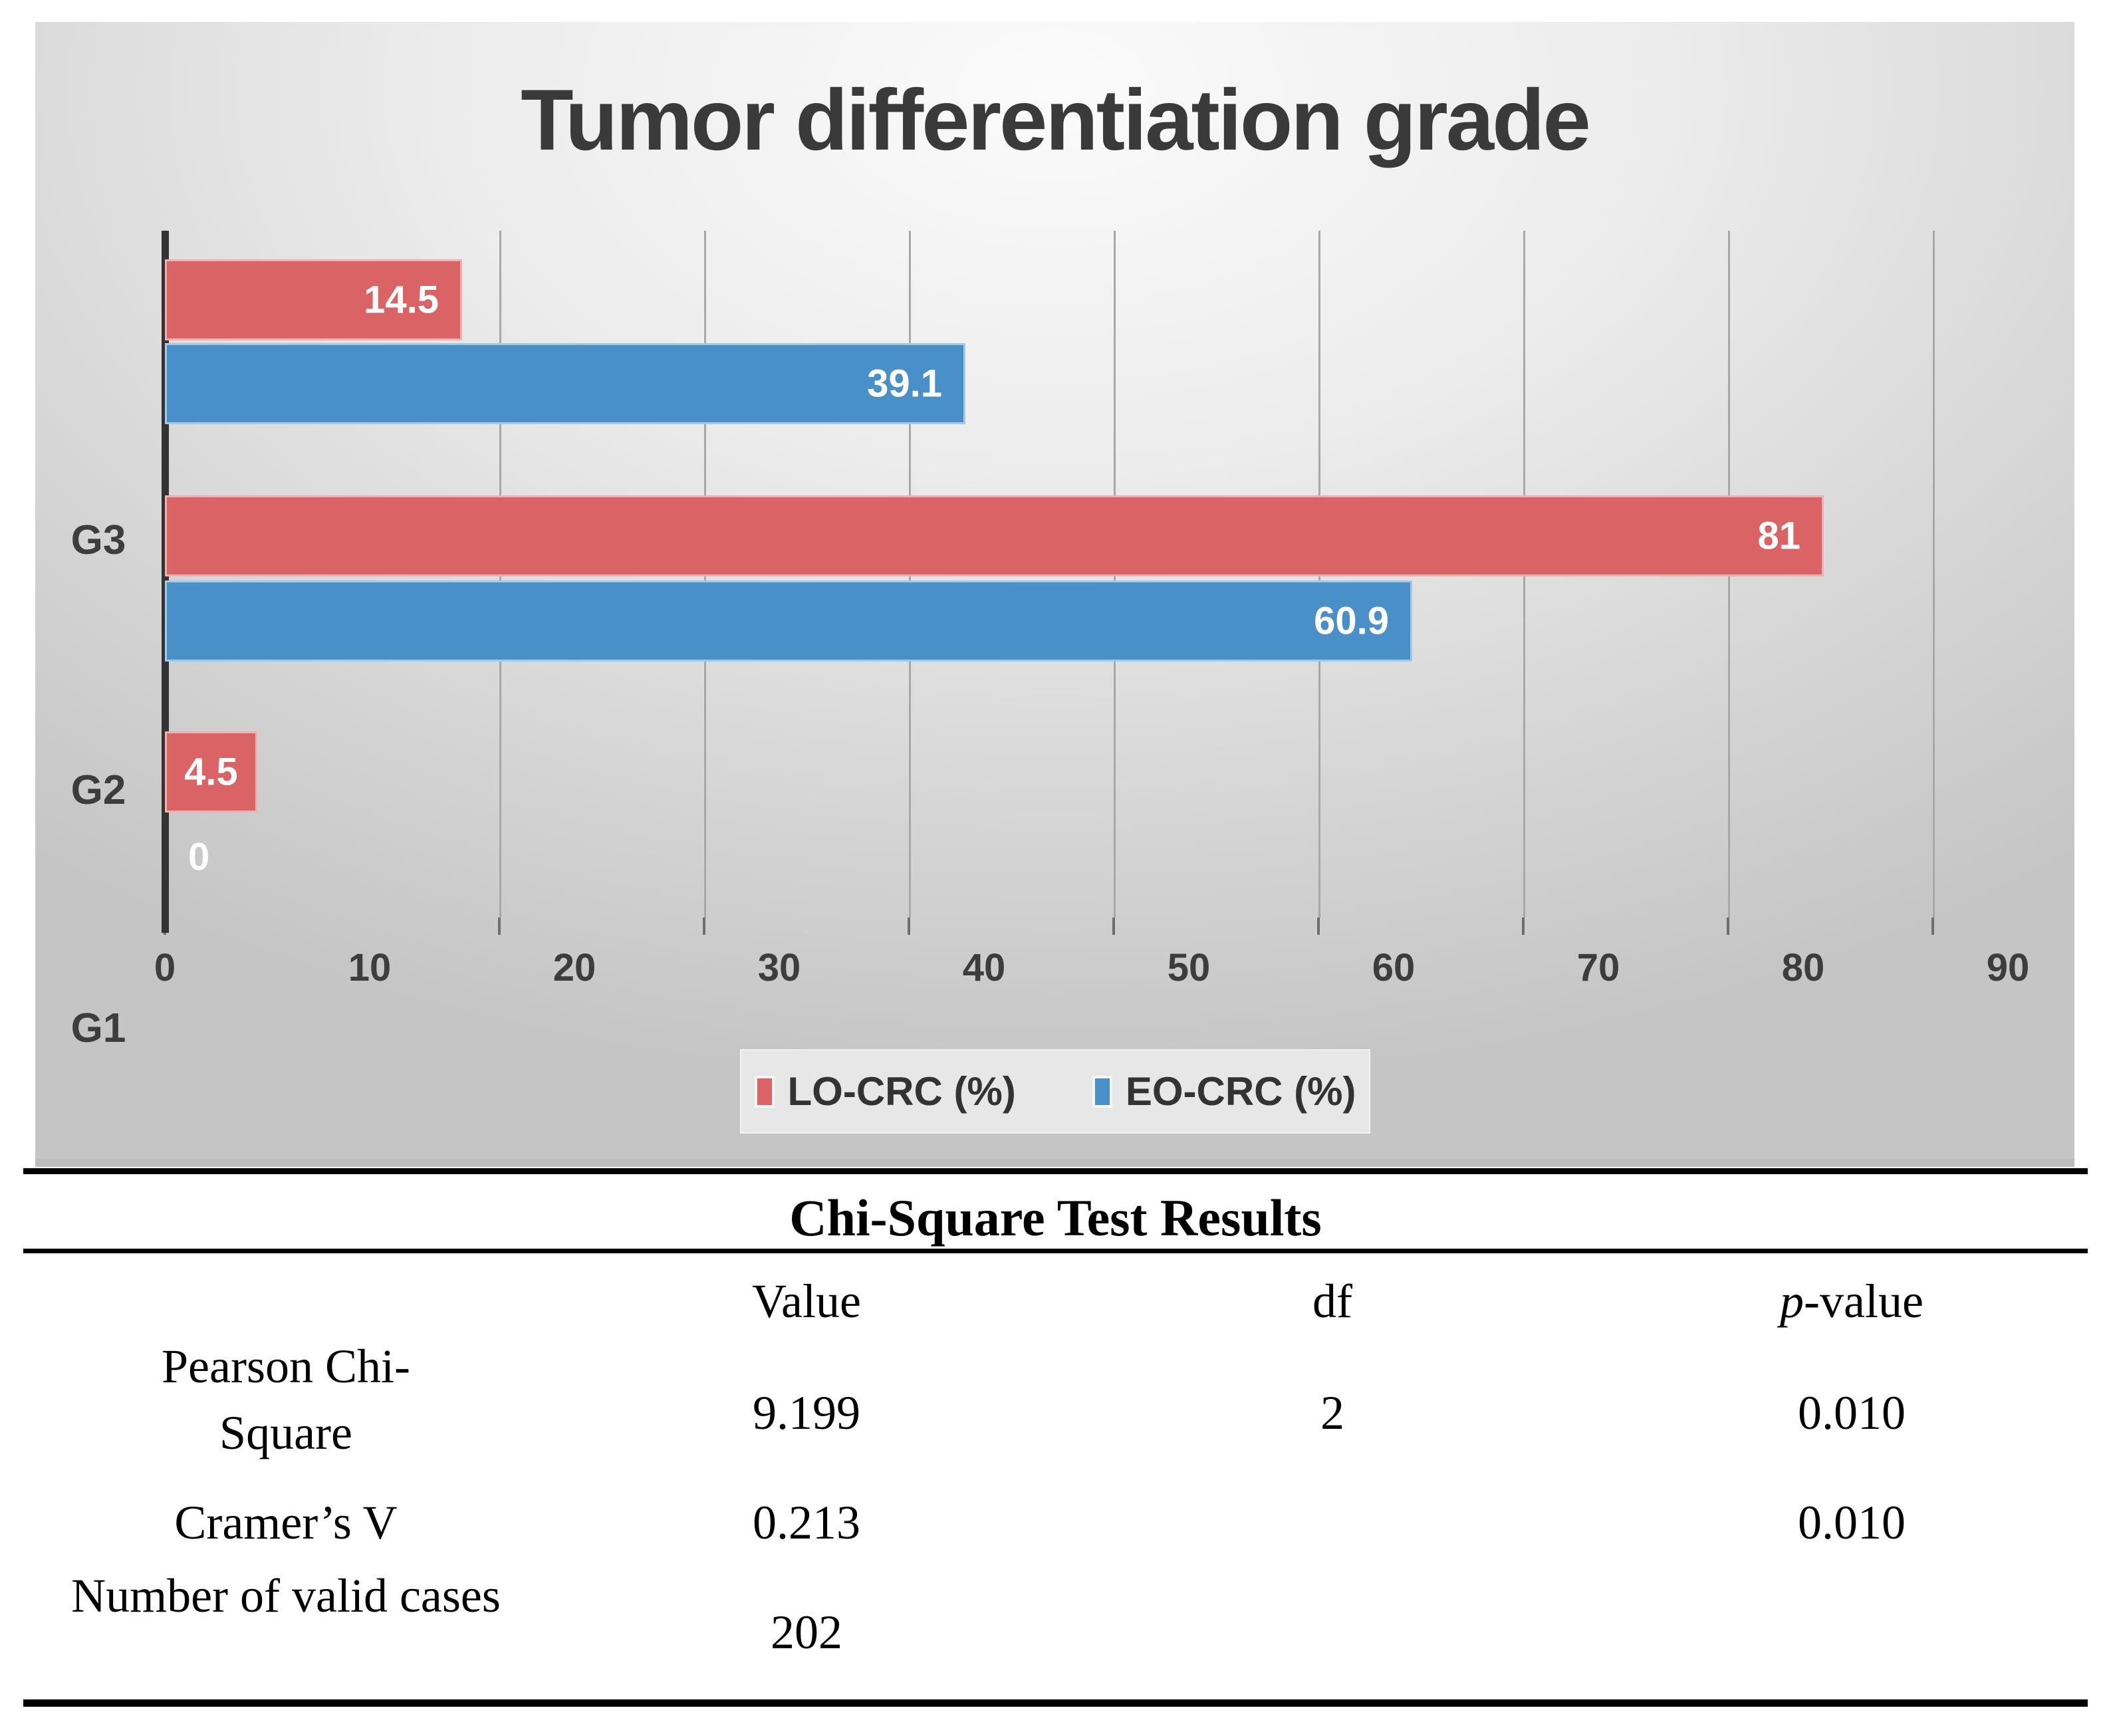 The height and width of the screenshot is (1736, 2111). Describe the element at coordinates (2008, 968) in the screenshot. I see `x-tick-label-90: 90` at that location.